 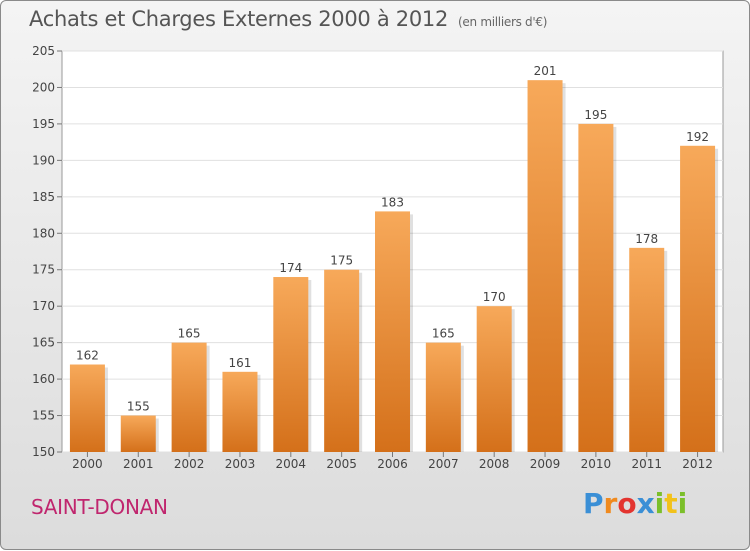 What do you see at coordinates (87, 464) in the screenshot?
I see `x-tick-label: 2000` at bounding box center [87, 464].